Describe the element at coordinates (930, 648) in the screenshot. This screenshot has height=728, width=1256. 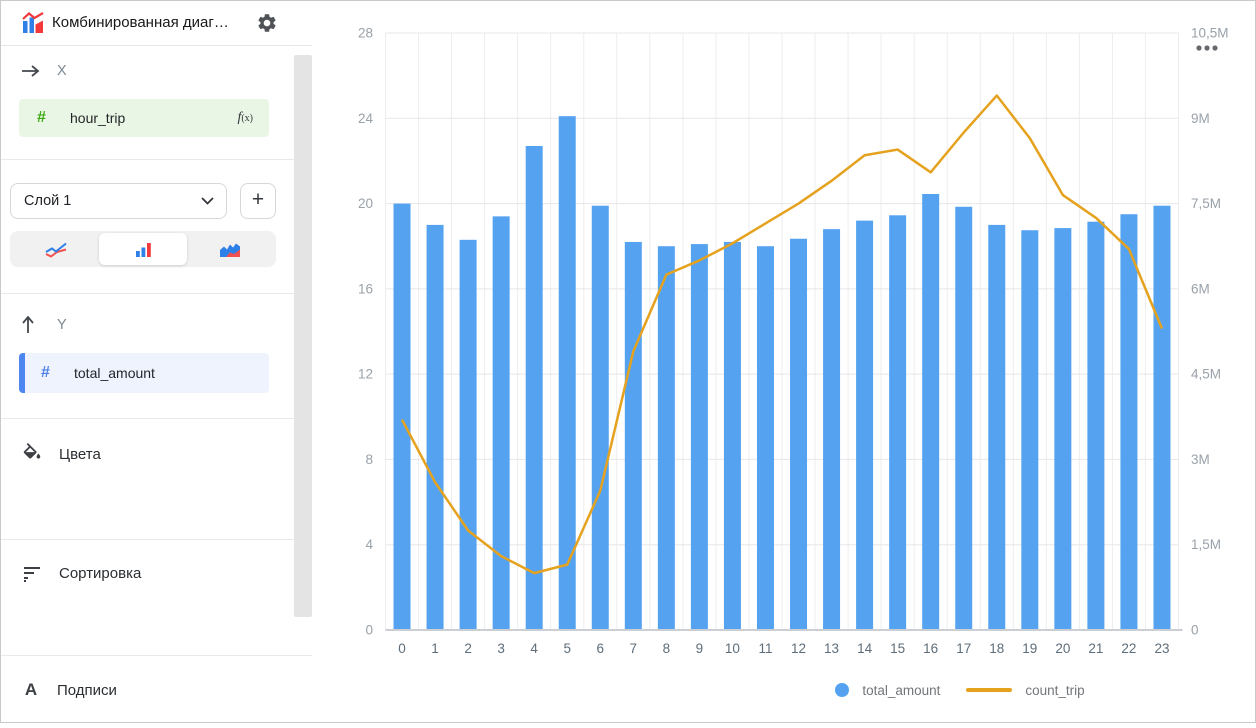
I see `x-axis-tick: 16` at that location.